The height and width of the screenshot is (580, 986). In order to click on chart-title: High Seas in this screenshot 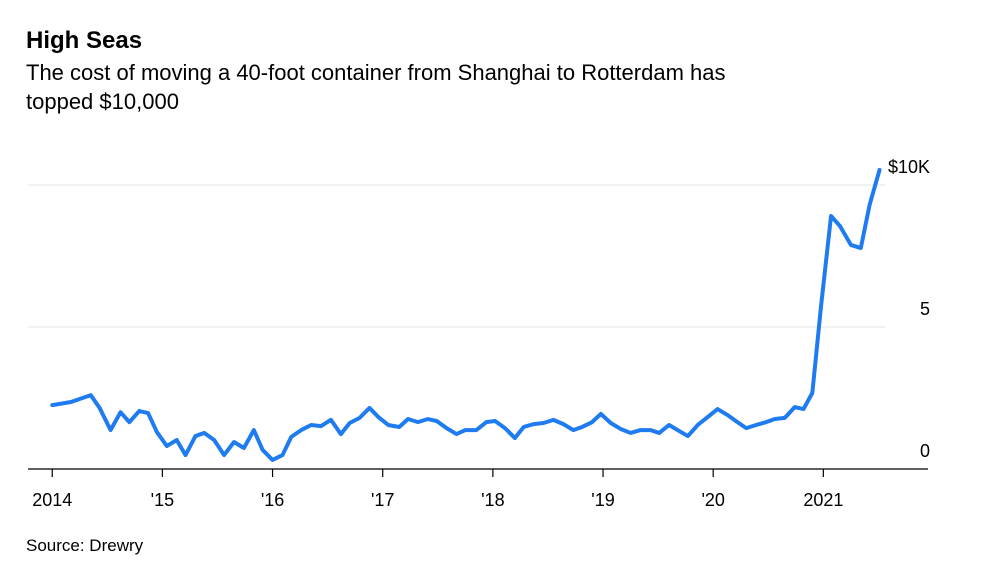, I will do `click(84, 40)`.